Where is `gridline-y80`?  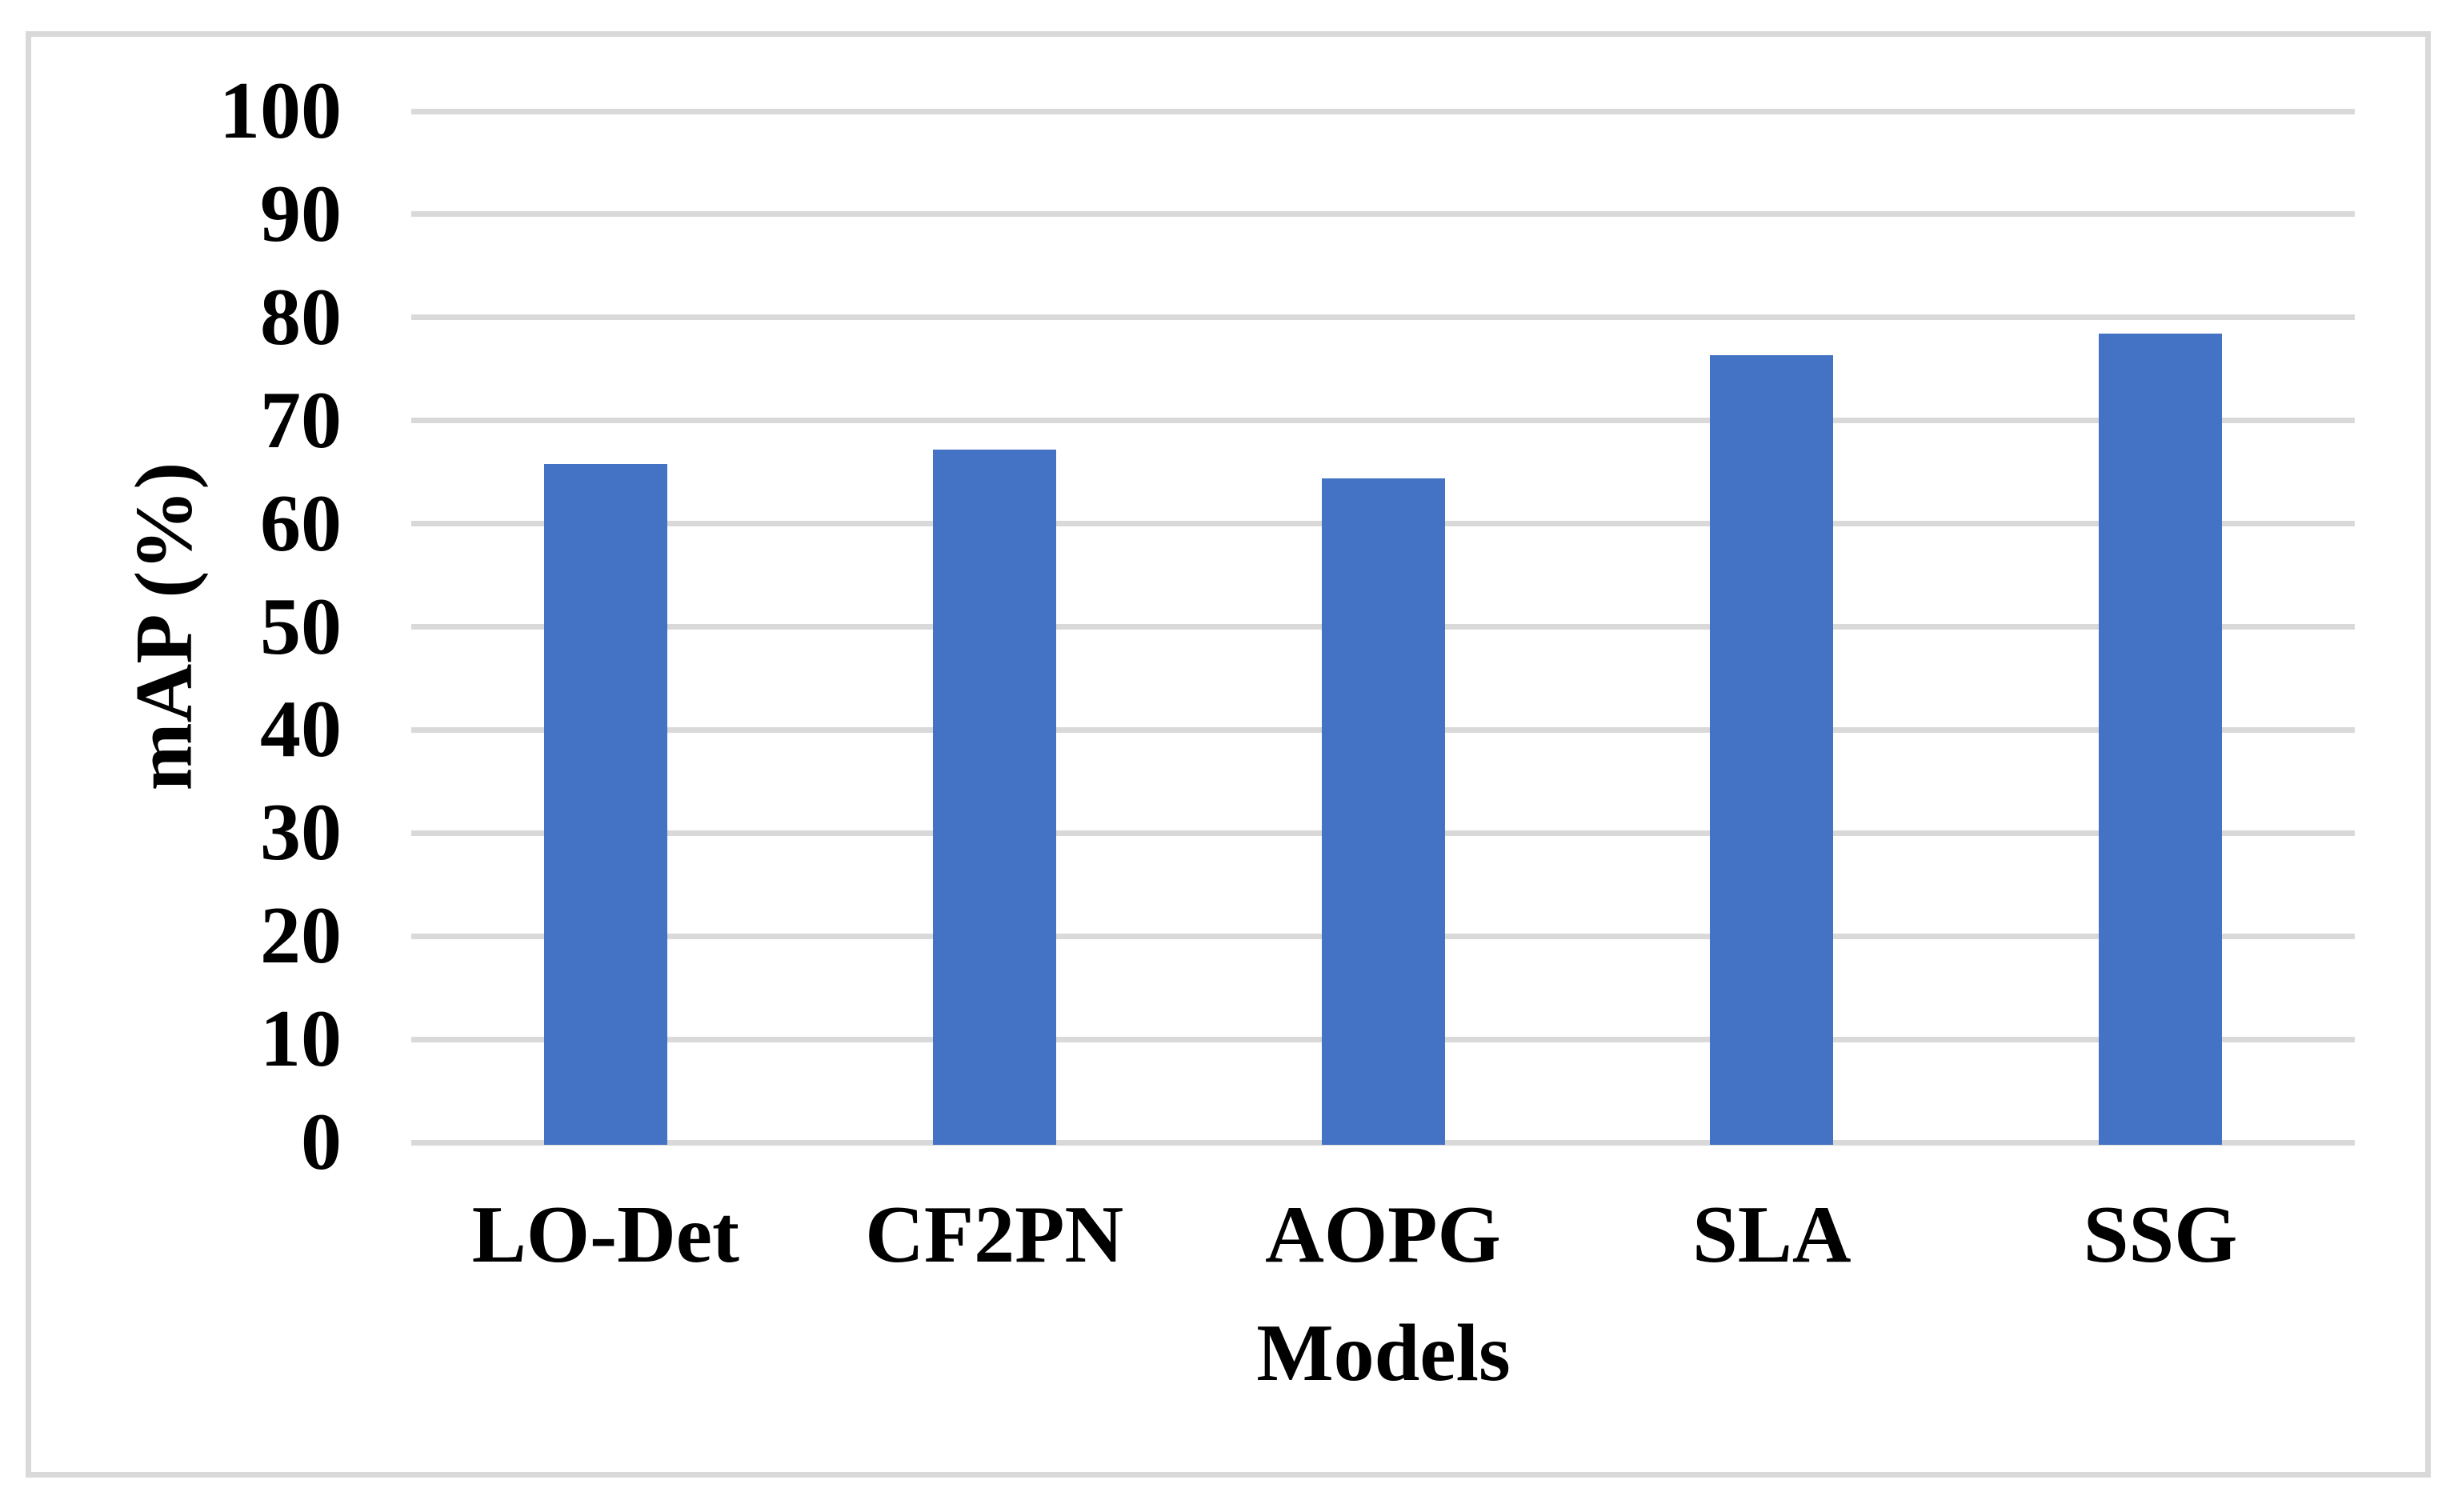
gridline-y80 is located at coordinates (1383, 317).